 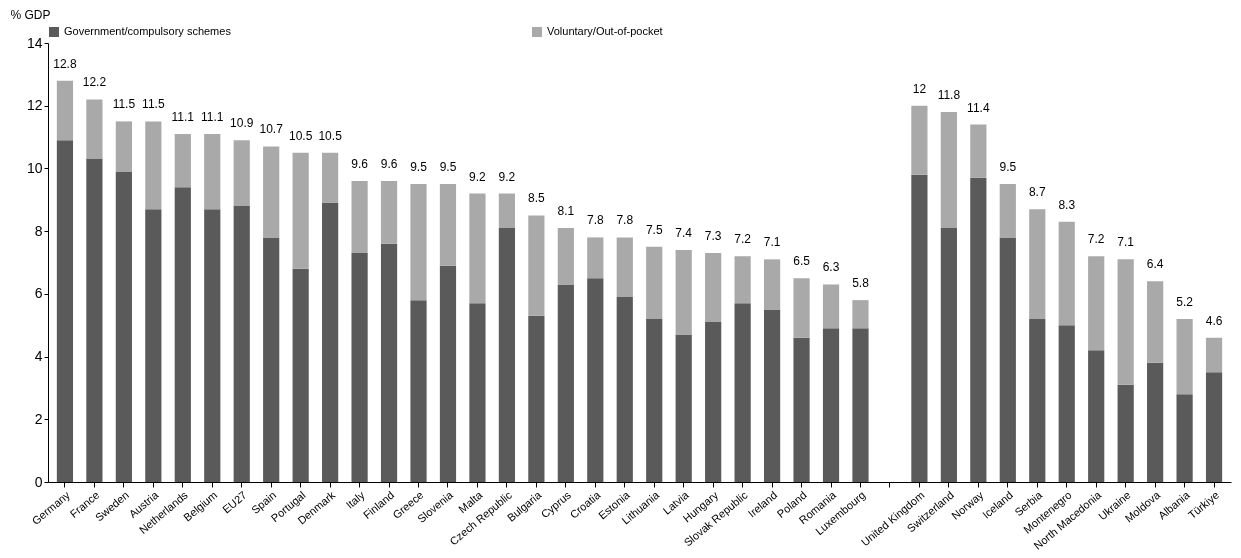 What do you see at coordinates (38, 230) in the screenshot?
I see `y-tick-label: 8` at bounding box center [38, 230].